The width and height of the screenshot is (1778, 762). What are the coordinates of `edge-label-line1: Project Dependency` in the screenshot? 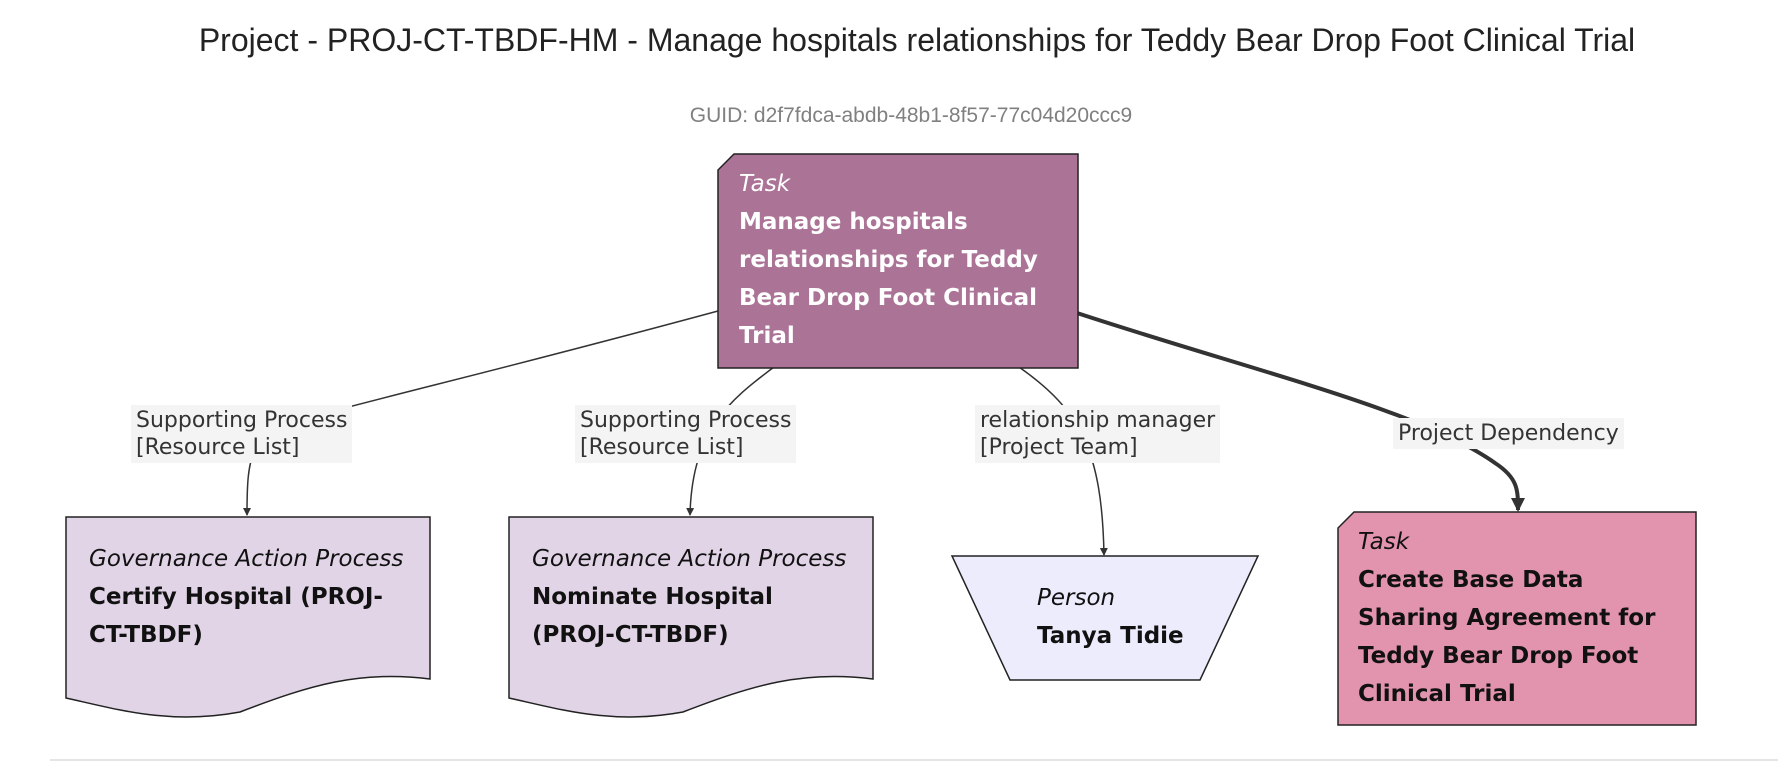 It's located at (1508, 433).